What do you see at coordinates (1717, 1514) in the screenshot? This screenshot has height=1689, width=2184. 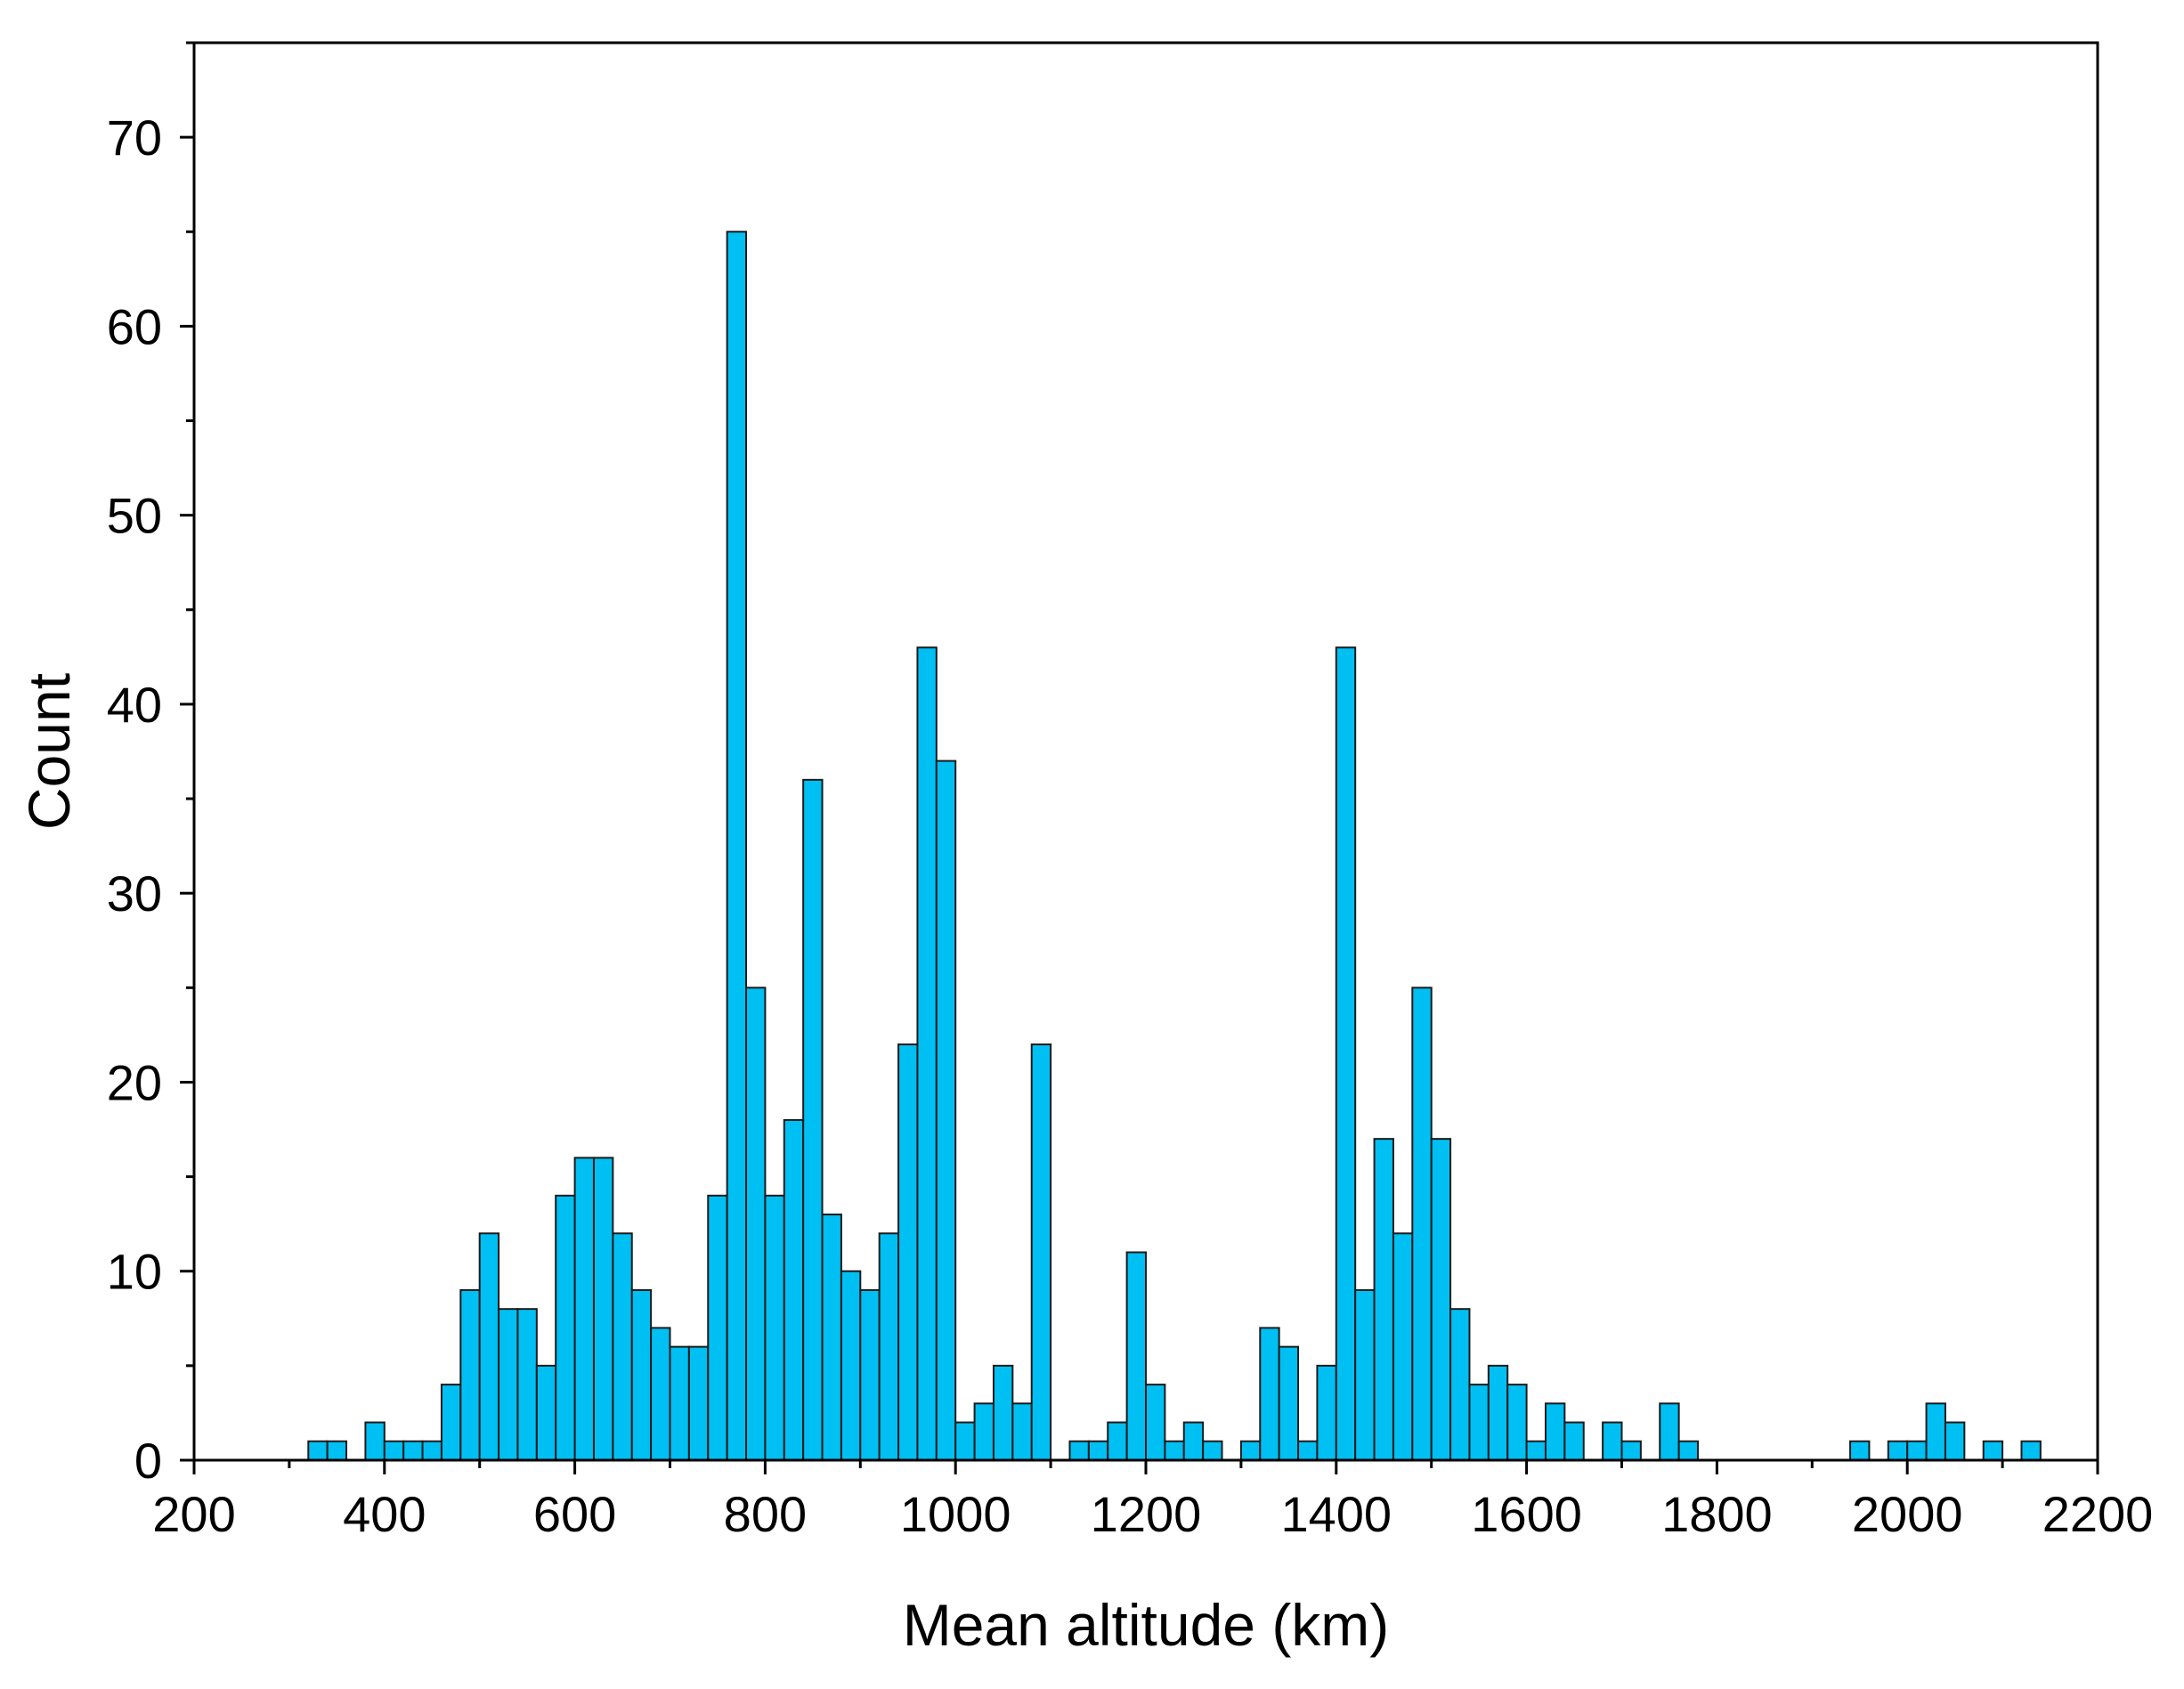 I see `x-tick-label: 1800` at bounding box center [1717, 1514].